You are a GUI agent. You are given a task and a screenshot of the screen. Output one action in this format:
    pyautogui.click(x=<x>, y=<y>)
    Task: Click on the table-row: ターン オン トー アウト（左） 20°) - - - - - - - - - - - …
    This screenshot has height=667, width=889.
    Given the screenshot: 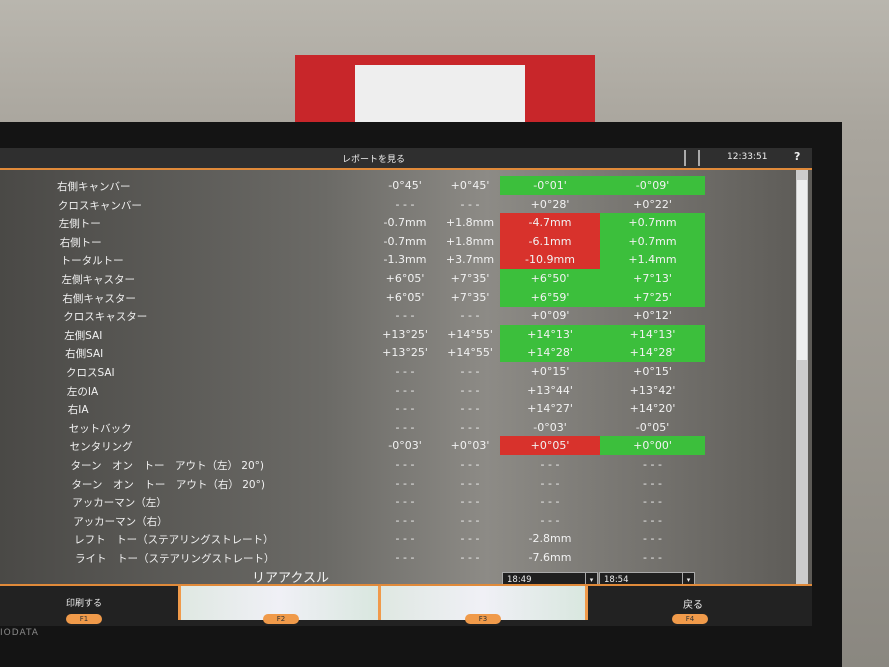 What is the action you would take?
    pyautogui.click(x=400, y=464)
    